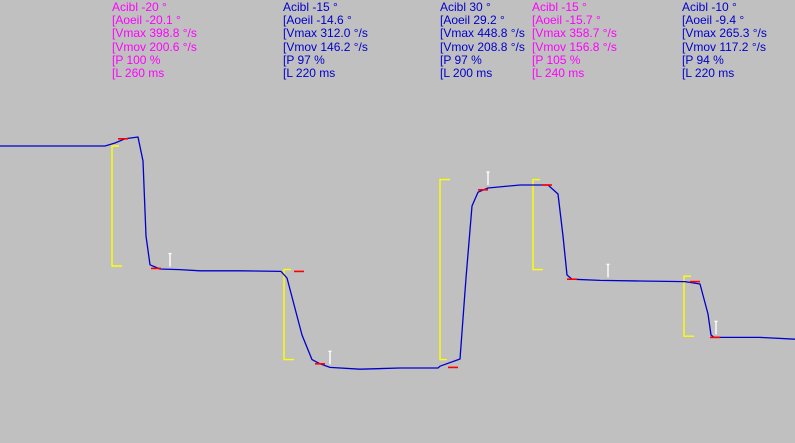 The width and height of the screenshot is (795, 443). Describe the element at coordinates (465, 7) in the screenshot. I see `target-amplitude-label: Acibl 30 °` at that location.